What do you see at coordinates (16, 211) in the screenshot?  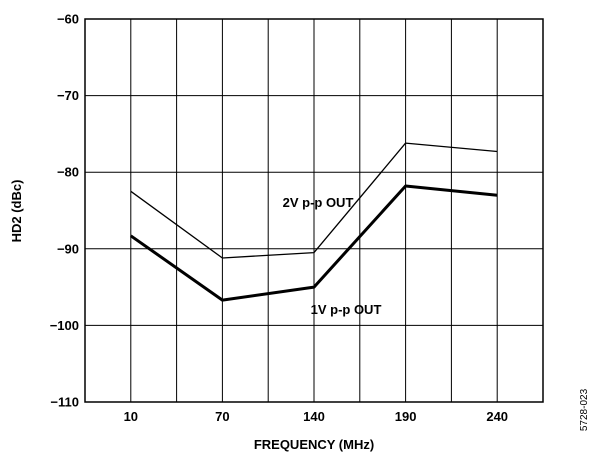 I see `y-axis-title: HD2 (dBc)` at bounding box center [16, 211].